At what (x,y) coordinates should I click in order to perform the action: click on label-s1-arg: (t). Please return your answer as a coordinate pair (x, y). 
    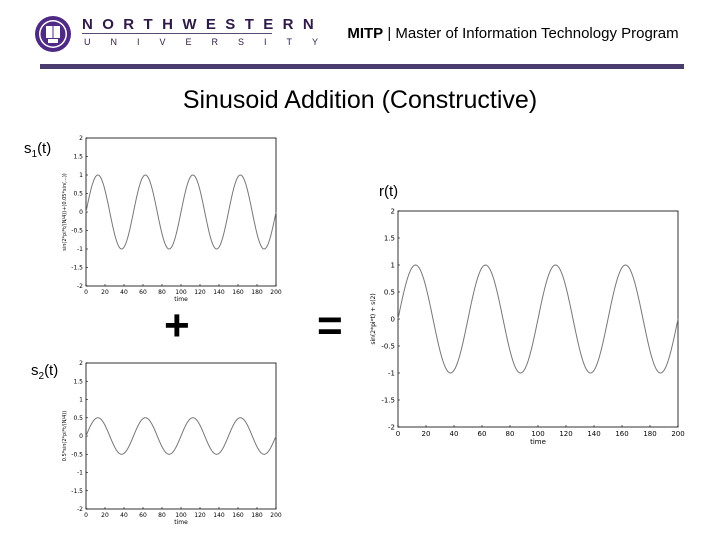
    Looking at the image, I should click on (44, 148).